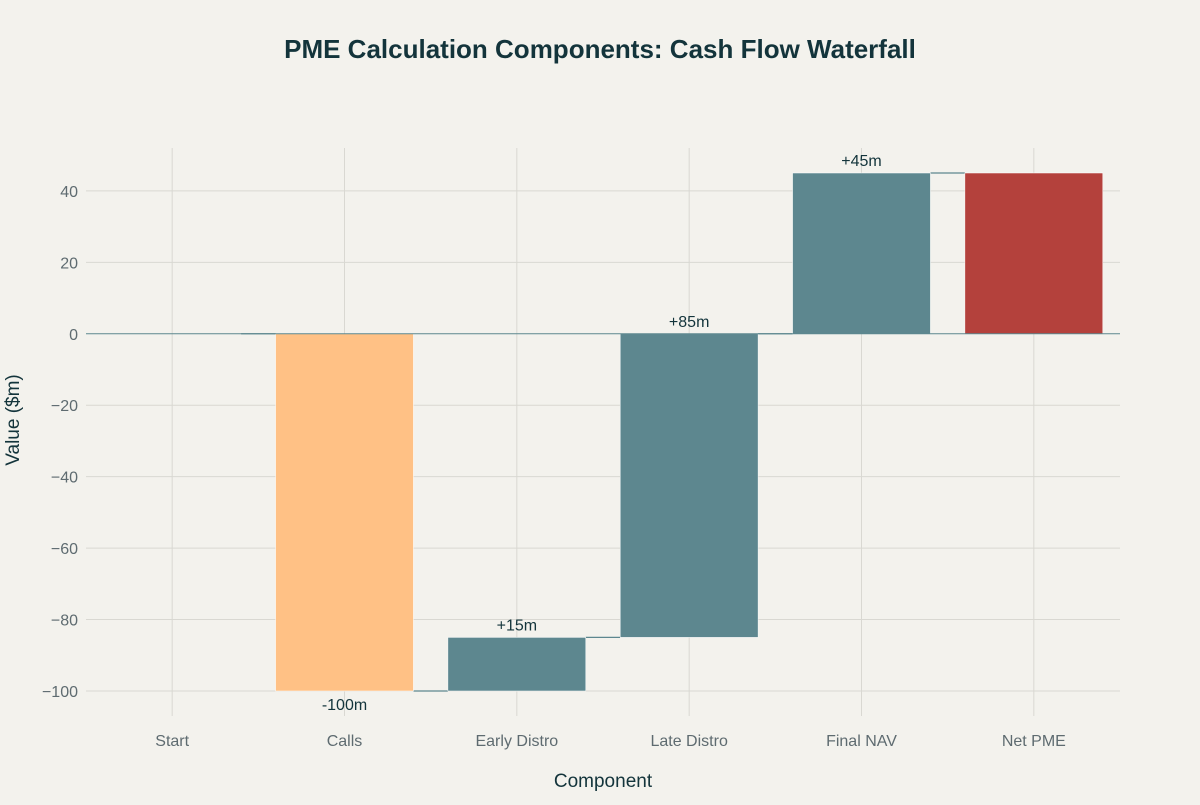 The height and width of the screenshot is (805, 1200). What do you see at coordinates (73, 335) in the screenshot?
I see `y-tick-label: 0` at bounding box center [73, 335].